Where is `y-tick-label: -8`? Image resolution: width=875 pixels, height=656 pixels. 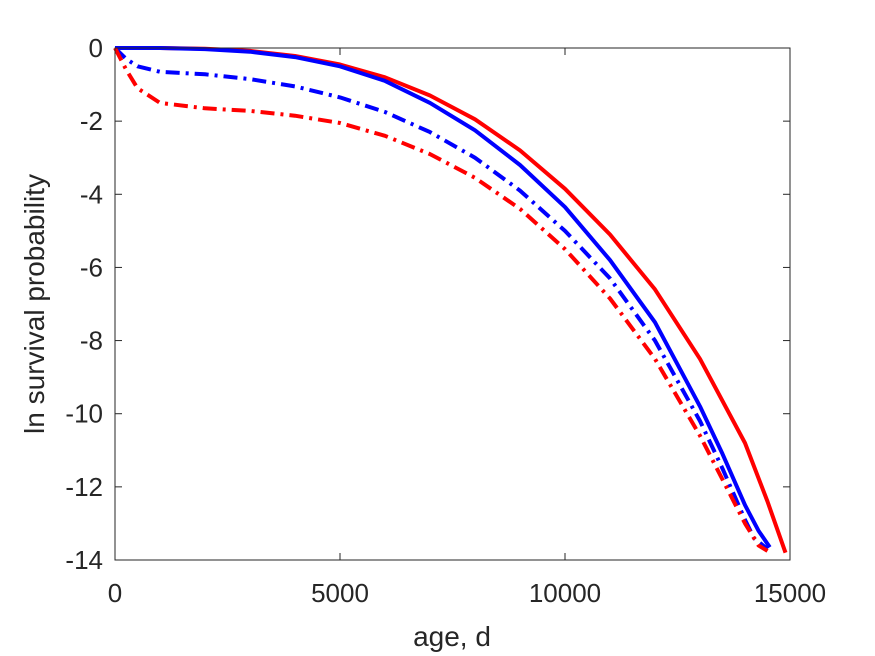
y-tick-label: -8 is located at coordinates (91, 341).